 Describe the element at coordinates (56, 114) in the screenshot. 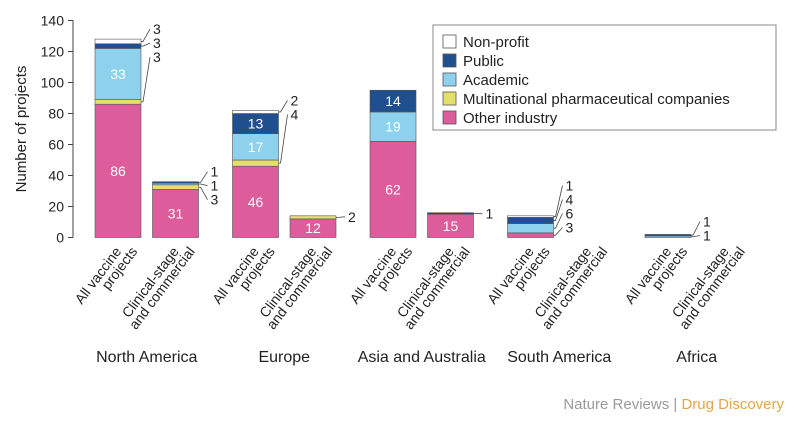

I see `y-tick-label: 80` at that location.